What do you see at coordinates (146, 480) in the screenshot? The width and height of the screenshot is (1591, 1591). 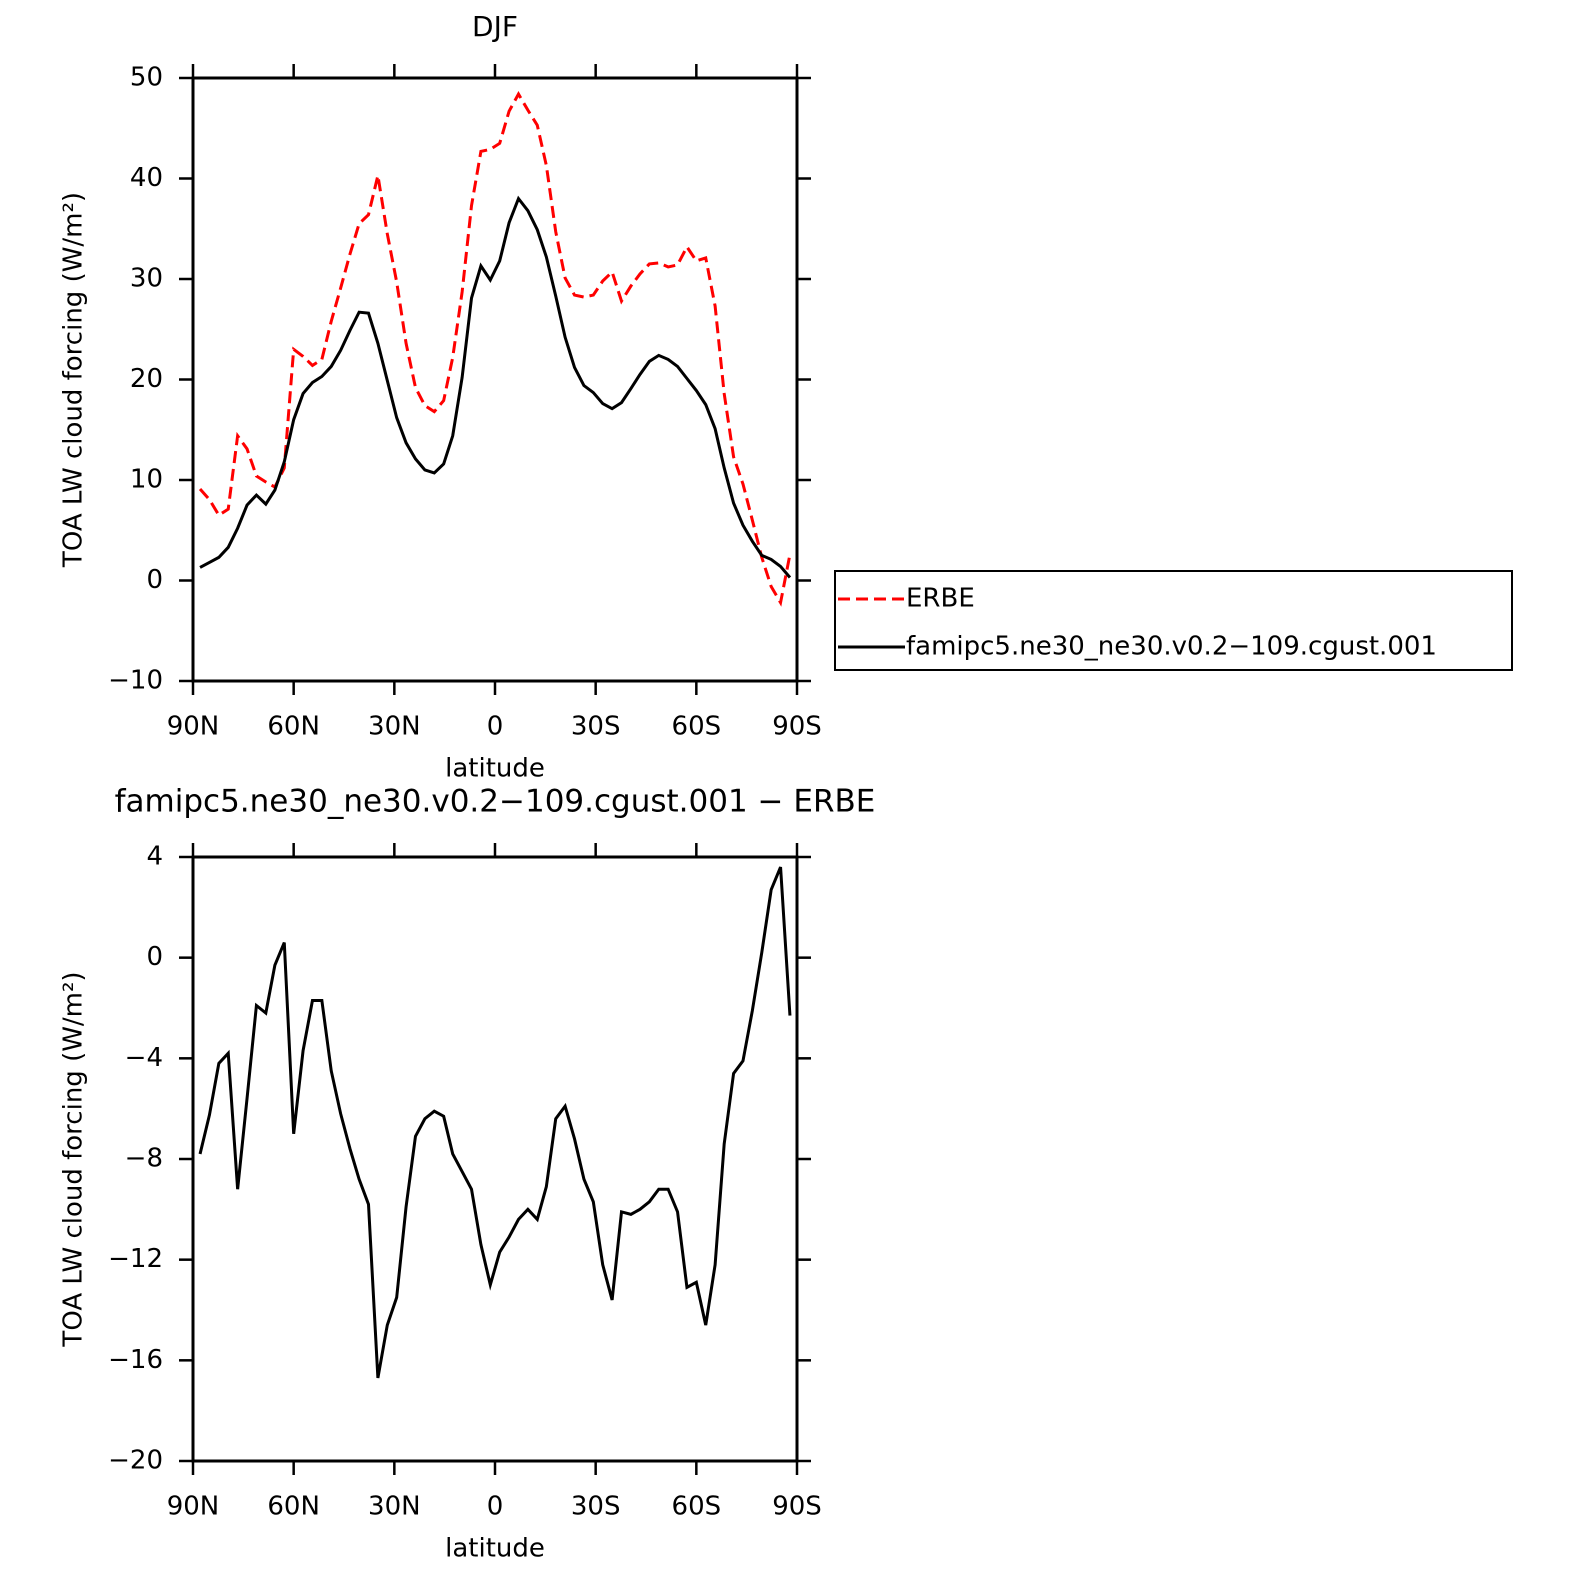 I see `y-tick-label: 10` at bounding box center [146, 480].